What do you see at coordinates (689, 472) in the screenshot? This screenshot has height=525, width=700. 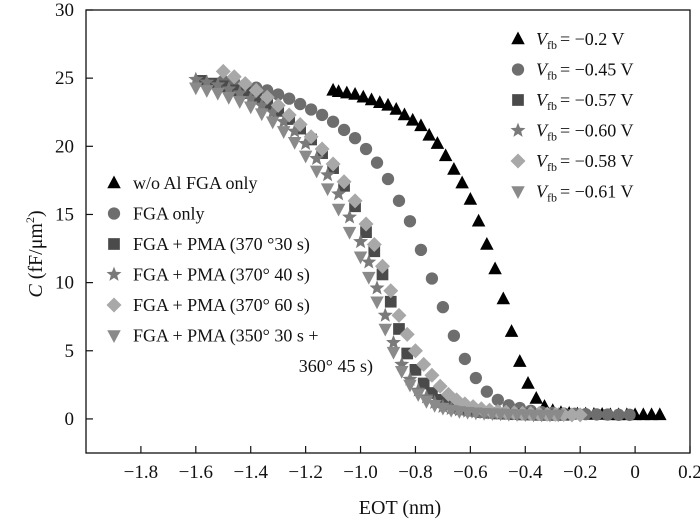 I see `x-tick-label: 0.2` at bounding box center [689, 472].